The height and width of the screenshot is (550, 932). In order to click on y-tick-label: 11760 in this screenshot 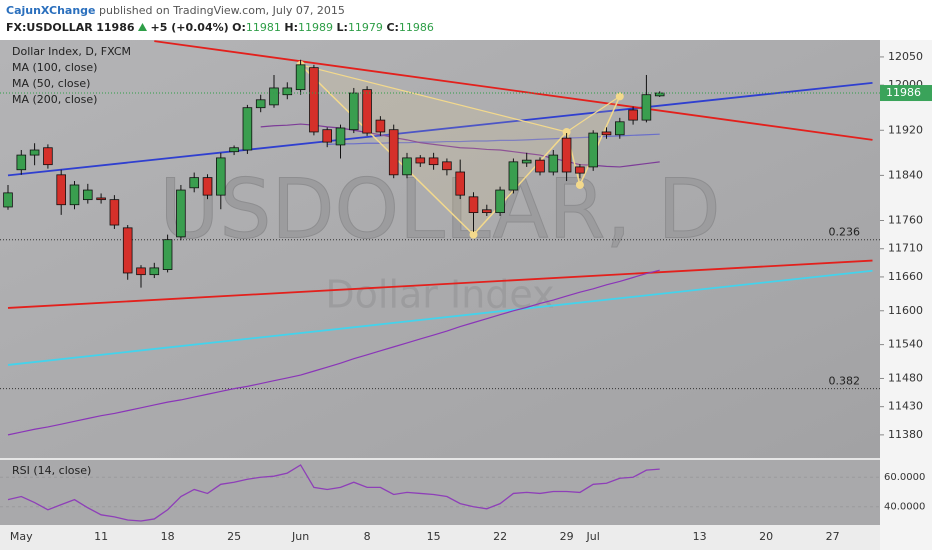, I will do `click(905, 220)`.